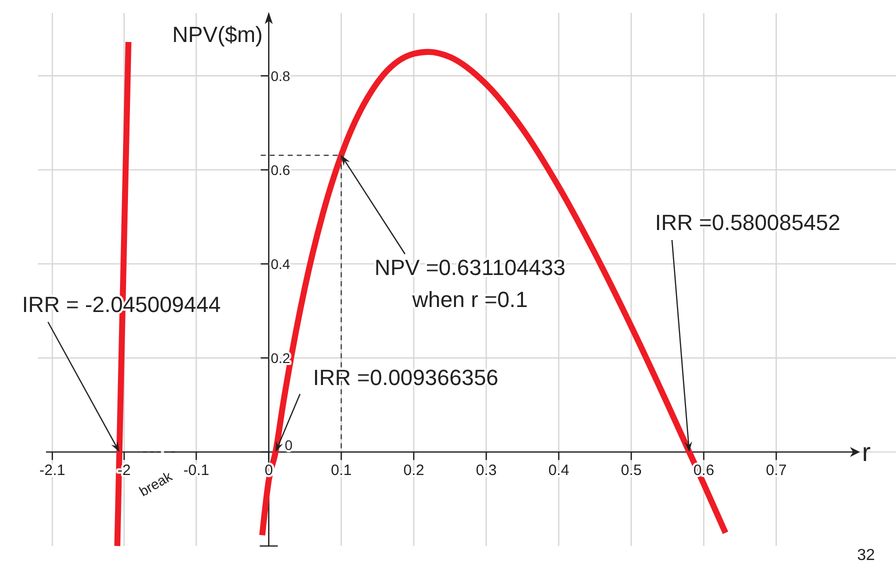 This screenshot has width=896, height=563. Describe the element at coordinates (156, 483) in the screenshot. I see `annotation: break` at that location.